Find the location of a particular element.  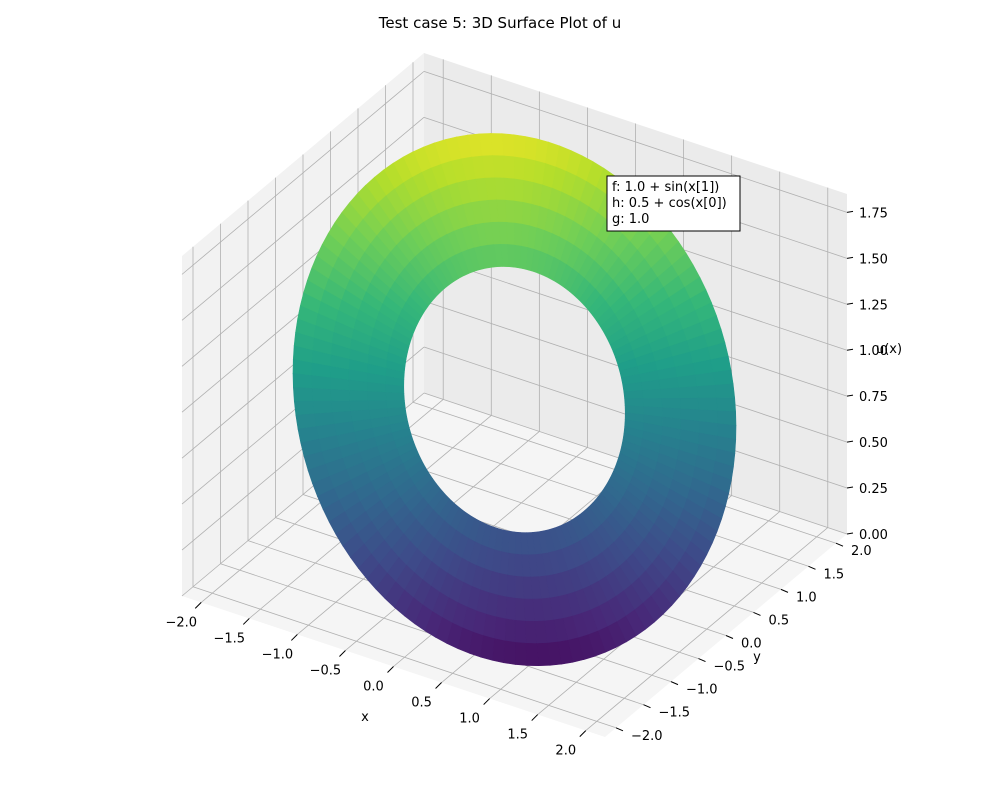

x-axis-label: x is located at coordinates (365, 717).